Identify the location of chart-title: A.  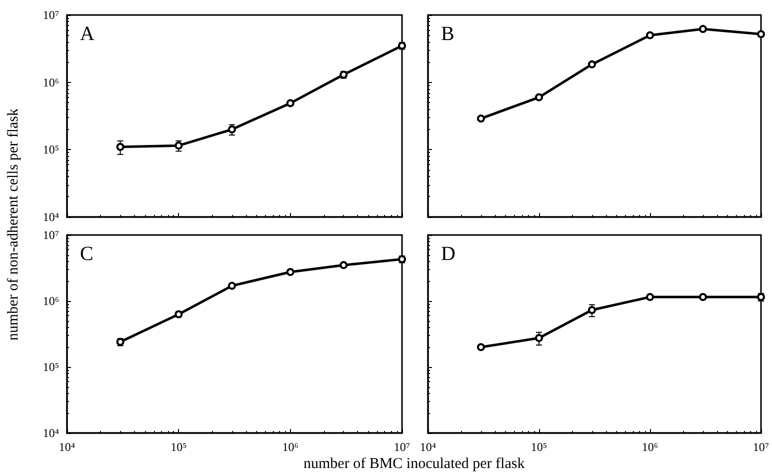
(87, 34).